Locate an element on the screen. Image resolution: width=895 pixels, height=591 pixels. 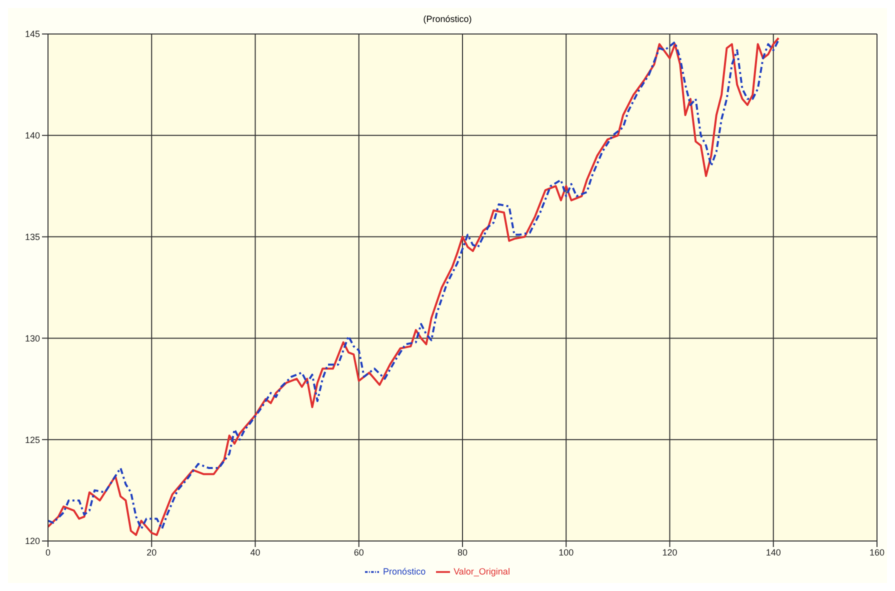
legend-label: Valor_Original is located at coordinates (482, 571).